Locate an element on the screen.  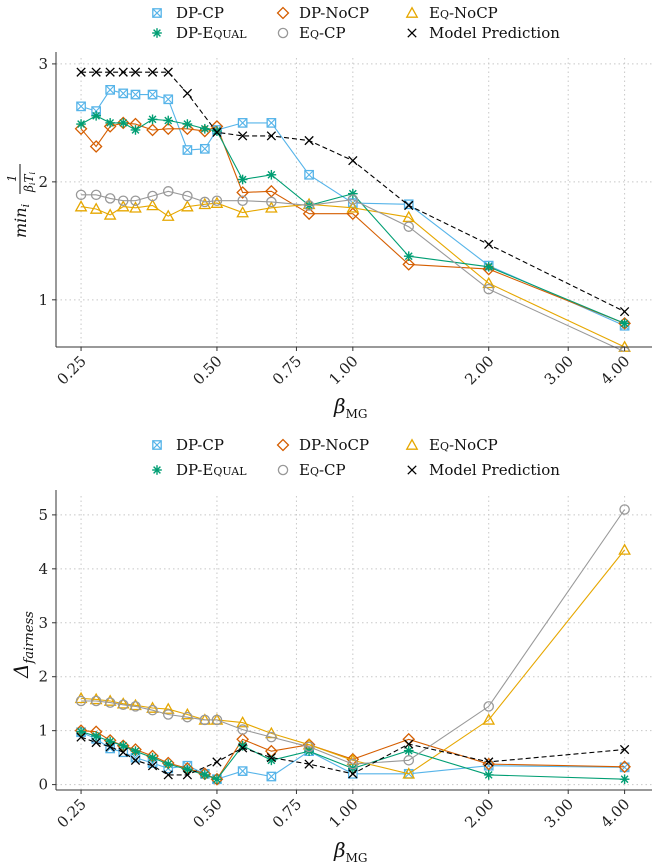
legend-item-dp-equal: DP-EQUAL is located at coordinates (199, 470).